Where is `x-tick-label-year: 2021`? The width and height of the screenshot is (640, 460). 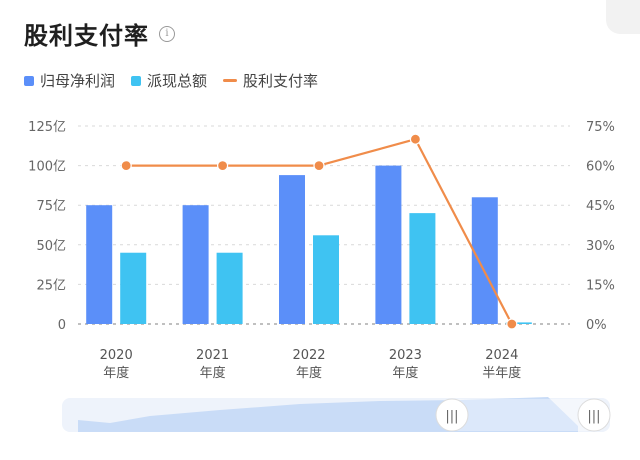 x-tick-label-year: 2021 is located at coordinates (212, 355).